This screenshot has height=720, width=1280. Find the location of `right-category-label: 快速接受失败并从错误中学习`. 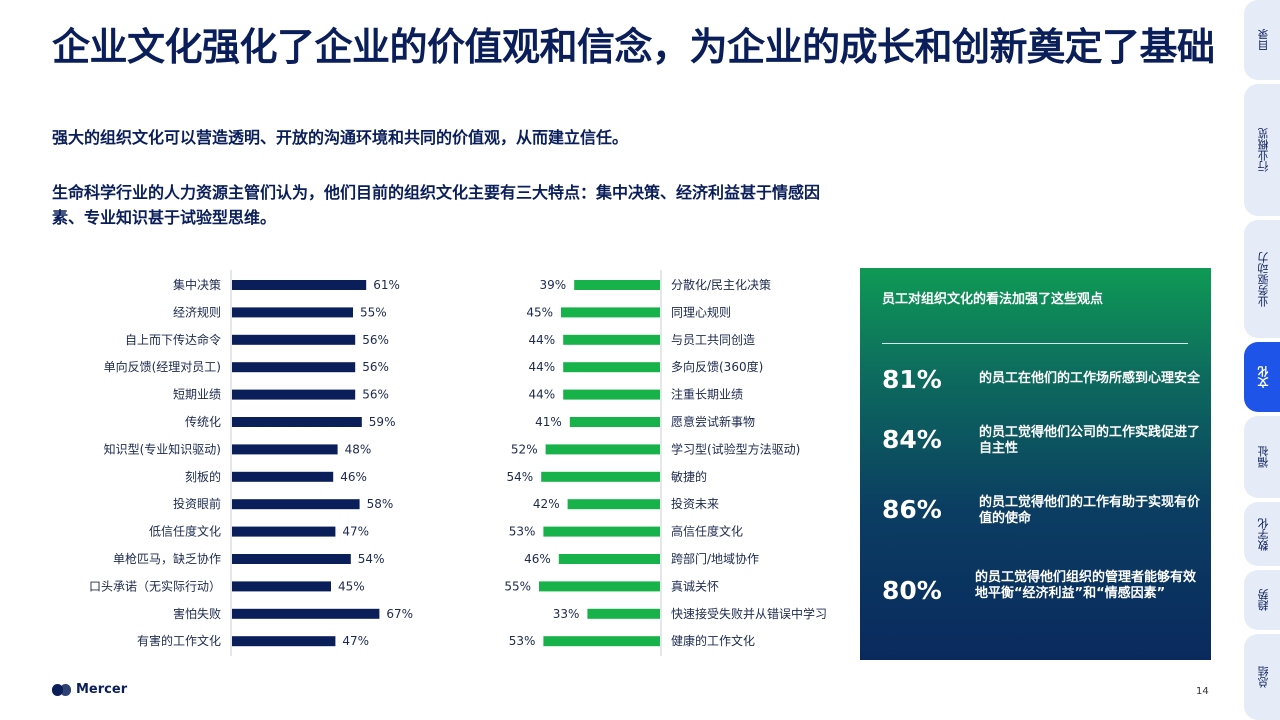

right-category-label: 快速接受失败并从错误中学习 is located at coordinates (749, 613).